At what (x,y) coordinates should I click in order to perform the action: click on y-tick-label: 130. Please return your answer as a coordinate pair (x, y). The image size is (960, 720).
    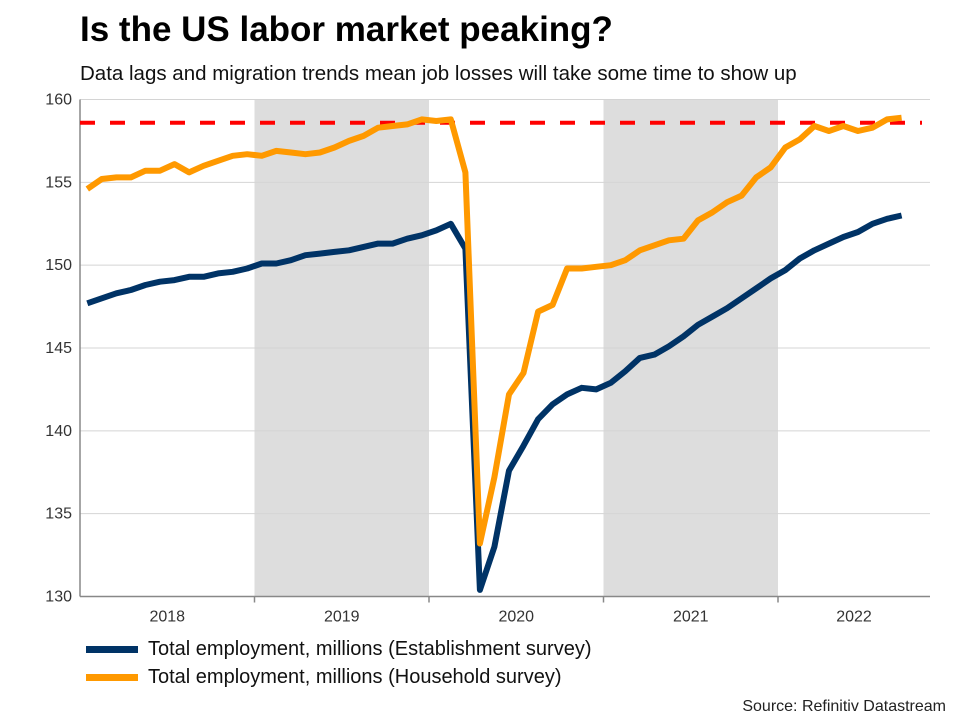
    Looking at the image, I should click on (58, 597).